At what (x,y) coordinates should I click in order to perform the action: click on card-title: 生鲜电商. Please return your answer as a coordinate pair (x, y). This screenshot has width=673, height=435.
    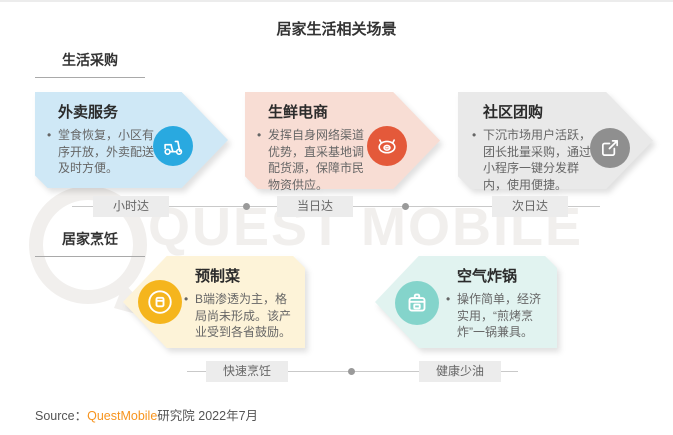
    Looking at the image, I should click on (298, 112).